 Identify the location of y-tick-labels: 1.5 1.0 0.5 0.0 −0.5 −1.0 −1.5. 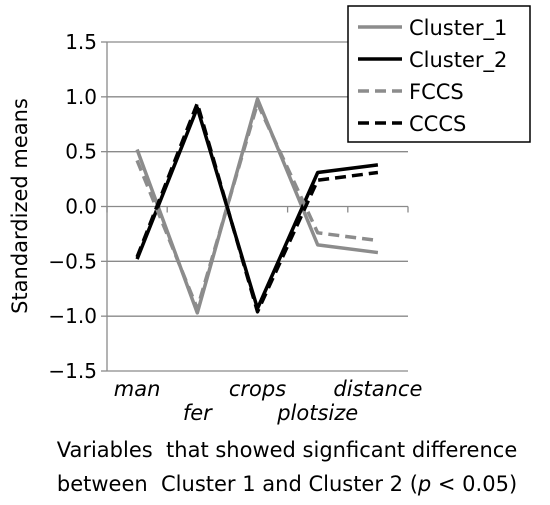
(72, 206).